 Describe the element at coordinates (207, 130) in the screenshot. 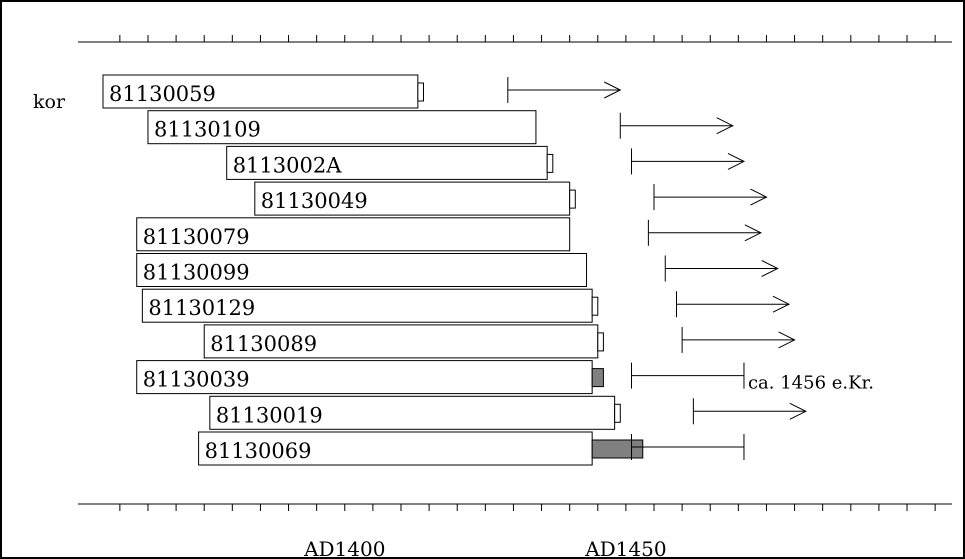

I see `sample-label: 81130109` at that location.